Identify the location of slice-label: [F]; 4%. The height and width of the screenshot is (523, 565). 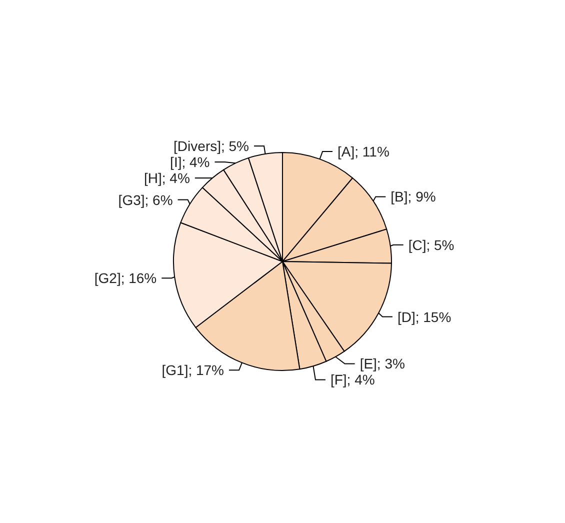
(352, 380).